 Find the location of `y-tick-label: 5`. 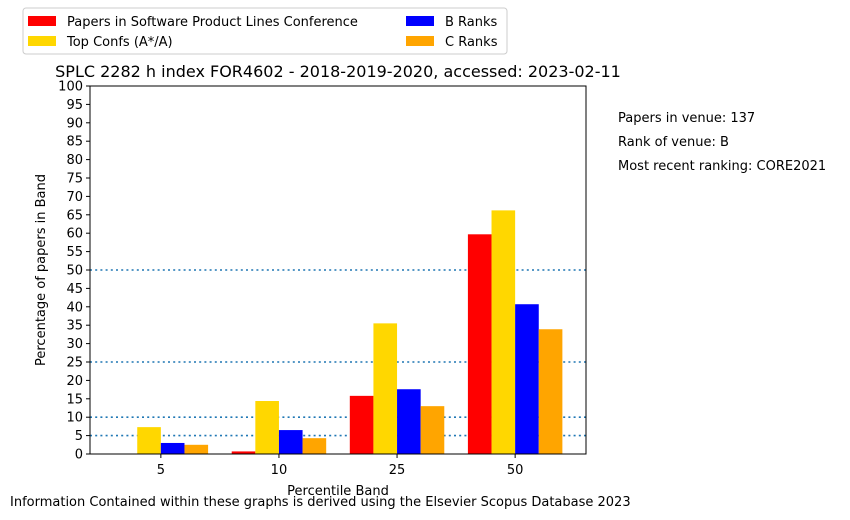

y-tick-label: 5 is located at coordinates (79, 436).